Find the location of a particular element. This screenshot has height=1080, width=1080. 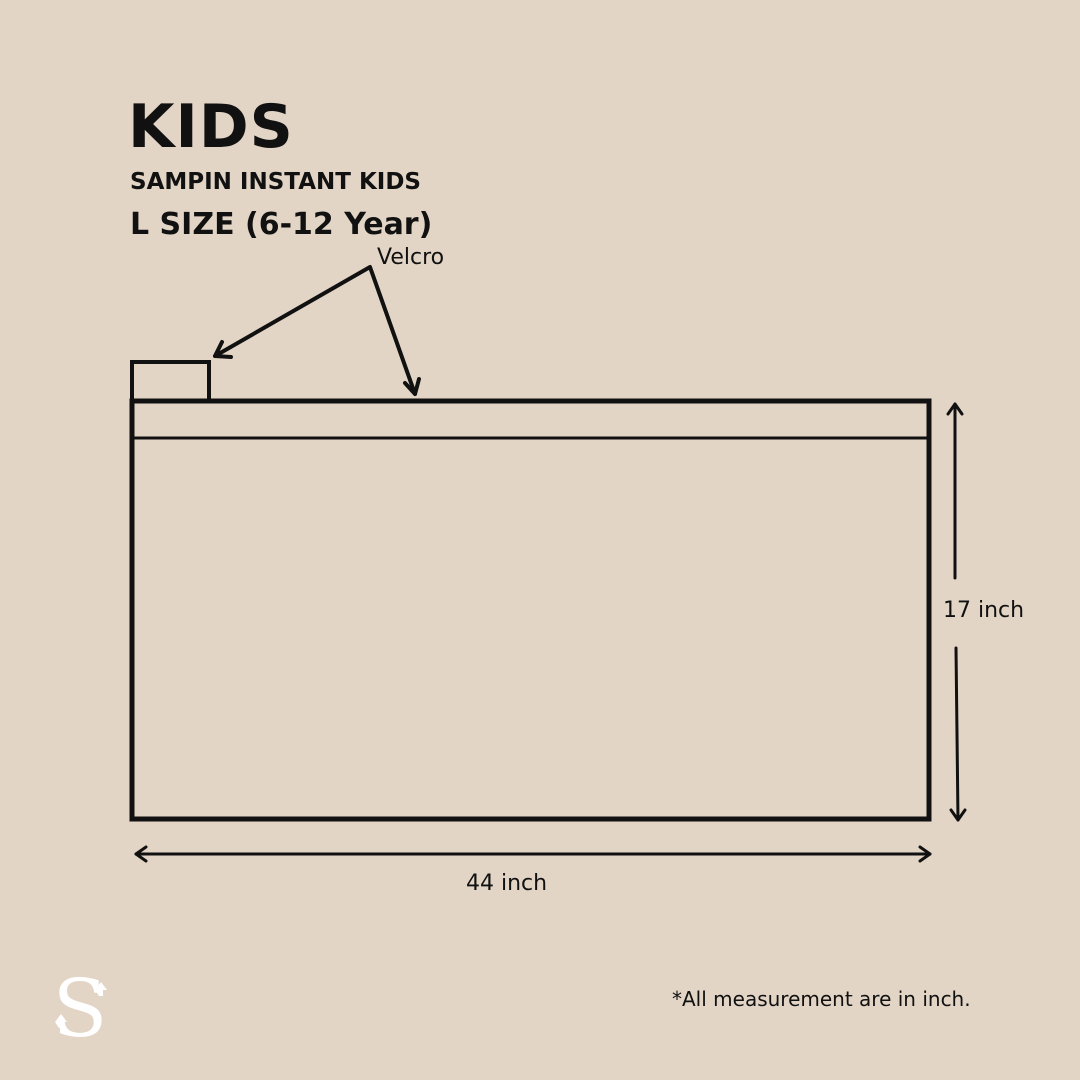

height-dimension-arrow is located at coordinates (956, 612).